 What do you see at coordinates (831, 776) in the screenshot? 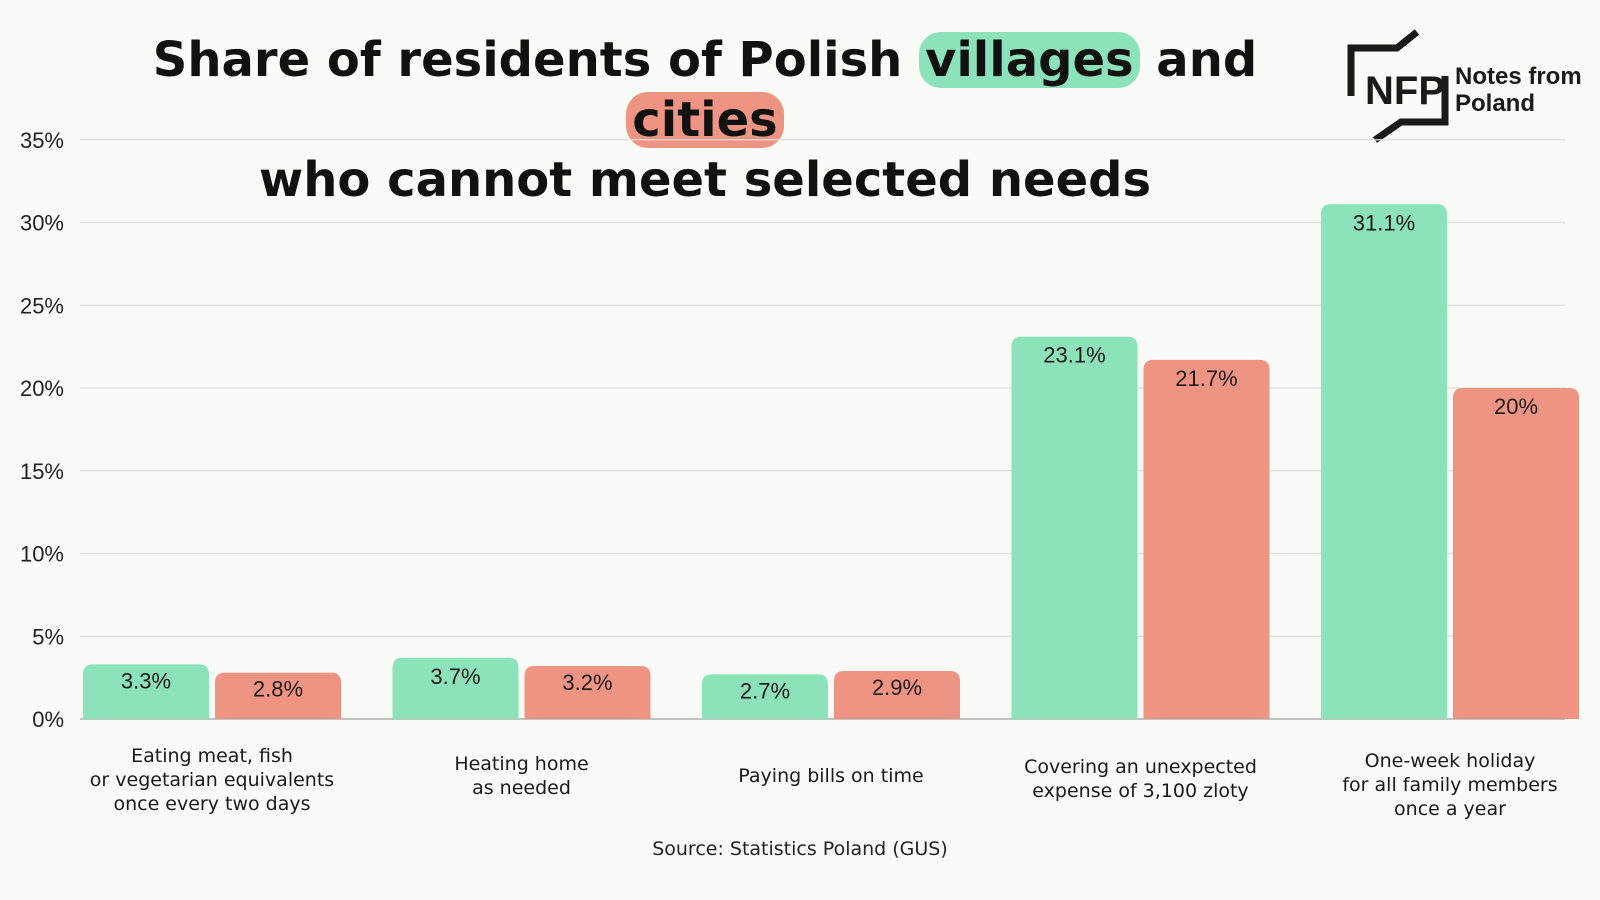
I see `x-category-label: Paying bills on time` at bounding box center [831, 776].